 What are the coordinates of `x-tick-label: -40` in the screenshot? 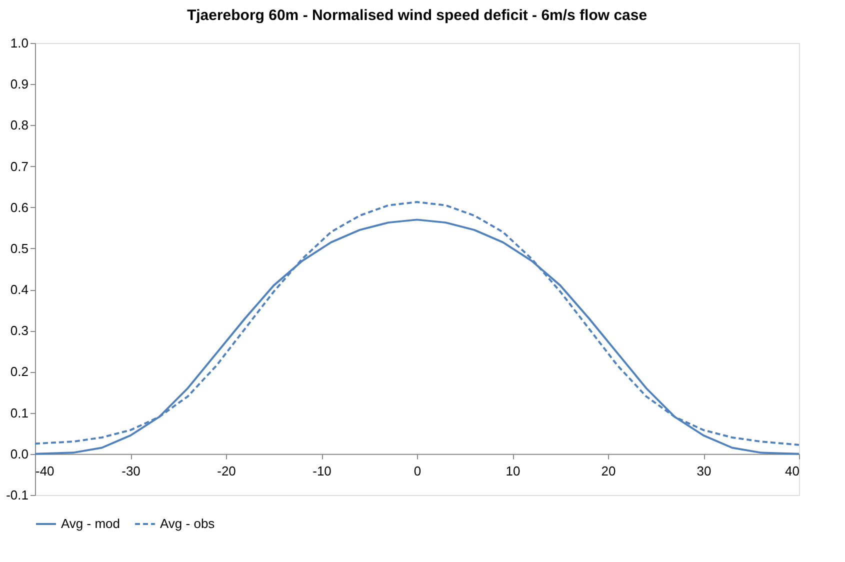 It's located at (45, 470).